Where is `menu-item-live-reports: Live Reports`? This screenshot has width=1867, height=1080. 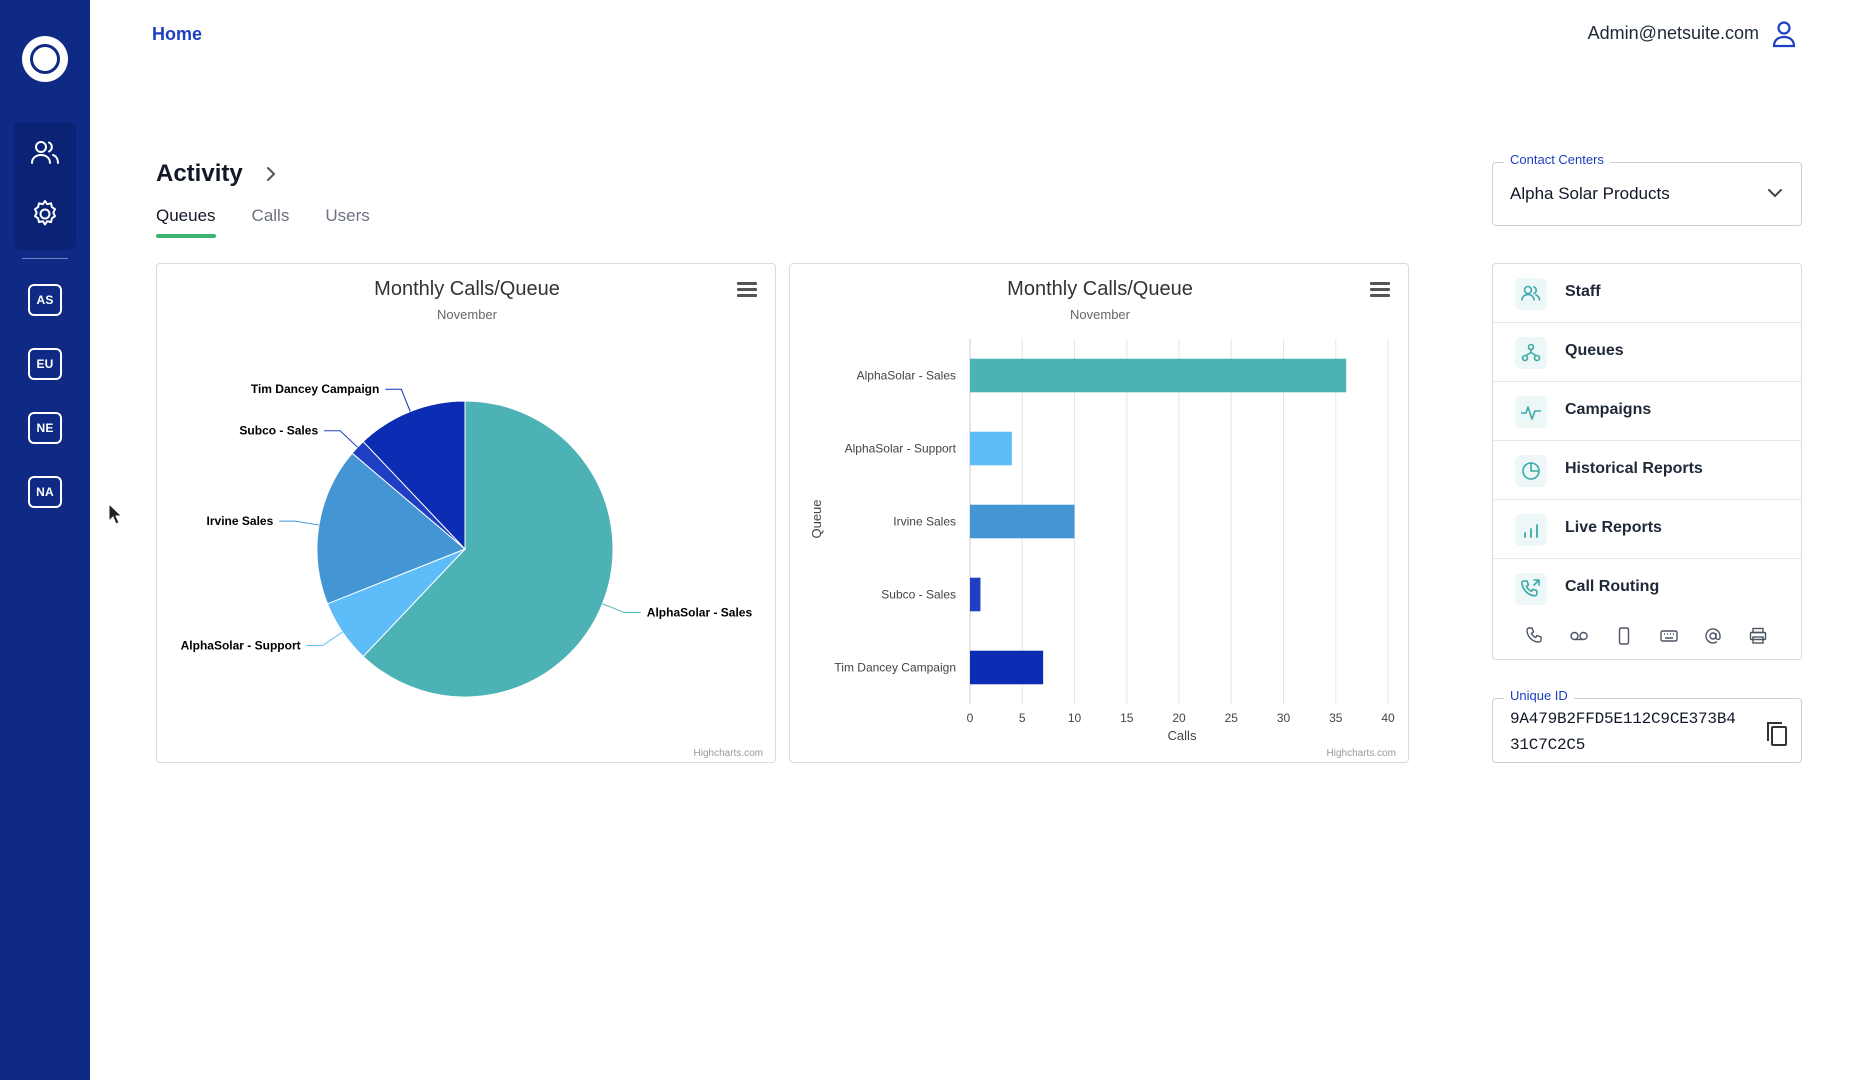
menu-item-live-reports: Live Reports is located at coordinates (1647, 529).